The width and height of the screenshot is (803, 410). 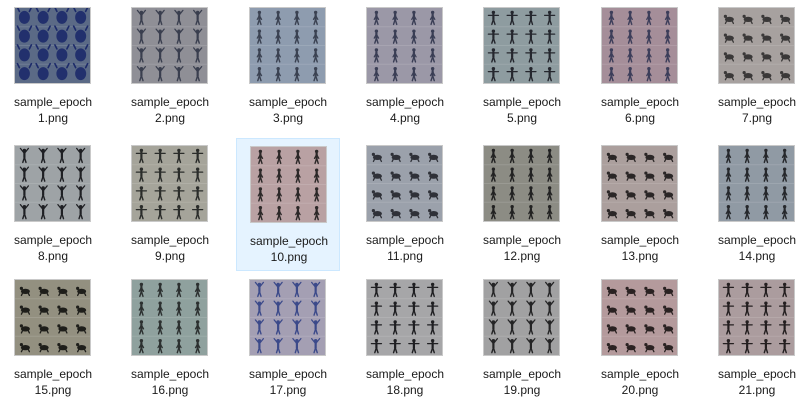 I want to click on file-item: sample_epoch 15.png, so click(x=53, y=338).